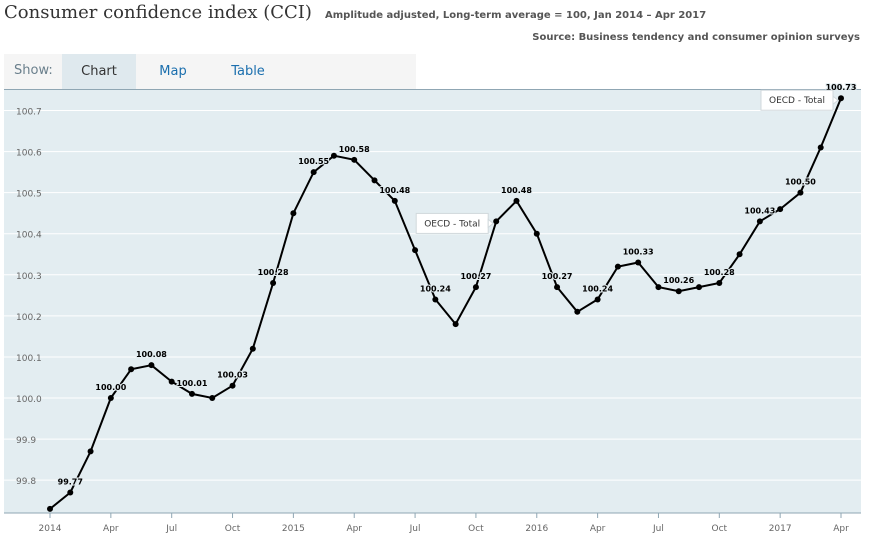 This screenshot has width=869, height=542. Describe the element at coordinates (293, 529) in the screenshot. I see `x-tick-label: 2015` at that location.